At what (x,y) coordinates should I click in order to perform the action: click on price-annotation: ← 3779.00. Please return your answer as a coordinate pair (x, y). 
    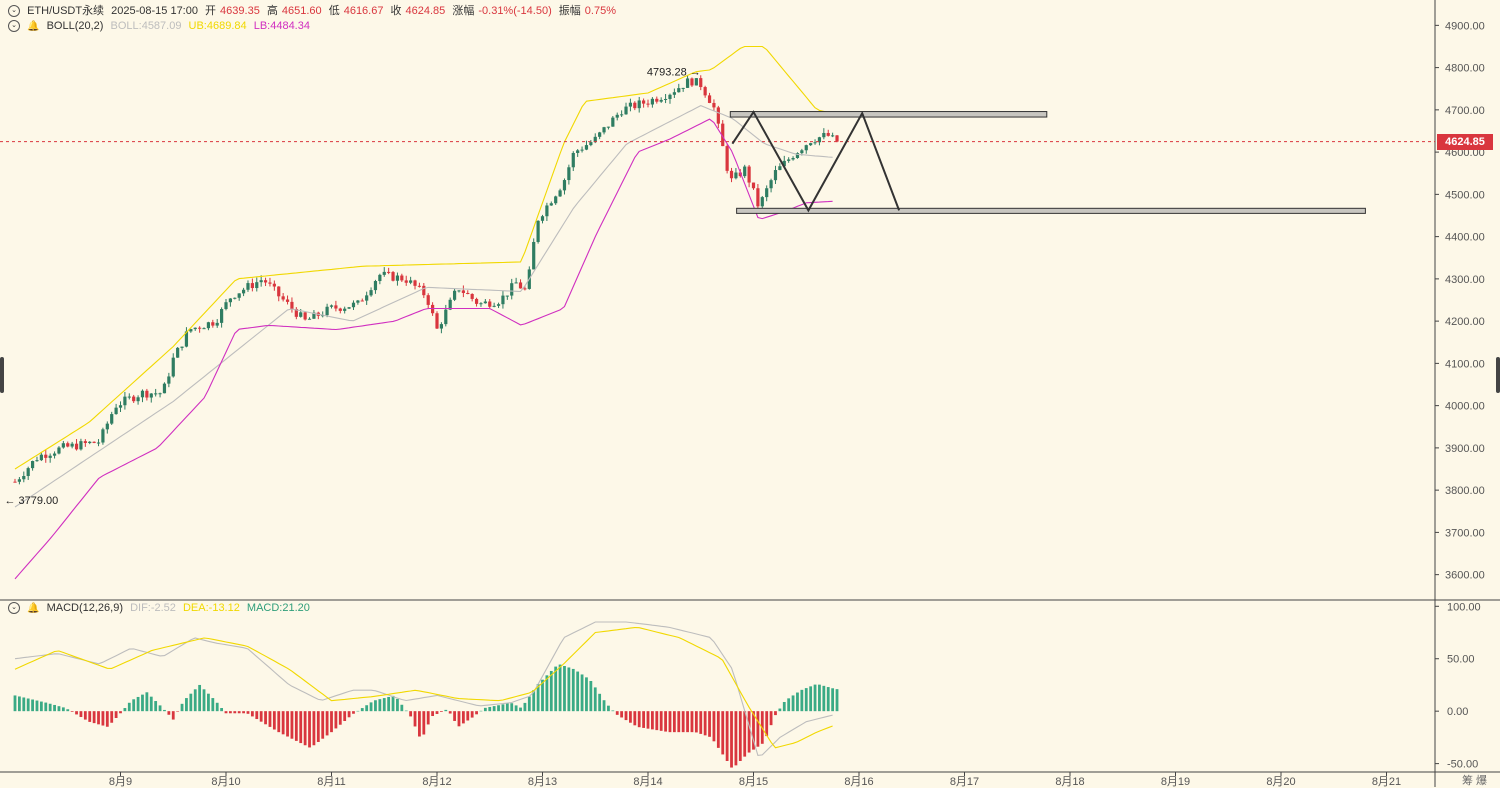
    Looking at the image, I should click on (31, 501).